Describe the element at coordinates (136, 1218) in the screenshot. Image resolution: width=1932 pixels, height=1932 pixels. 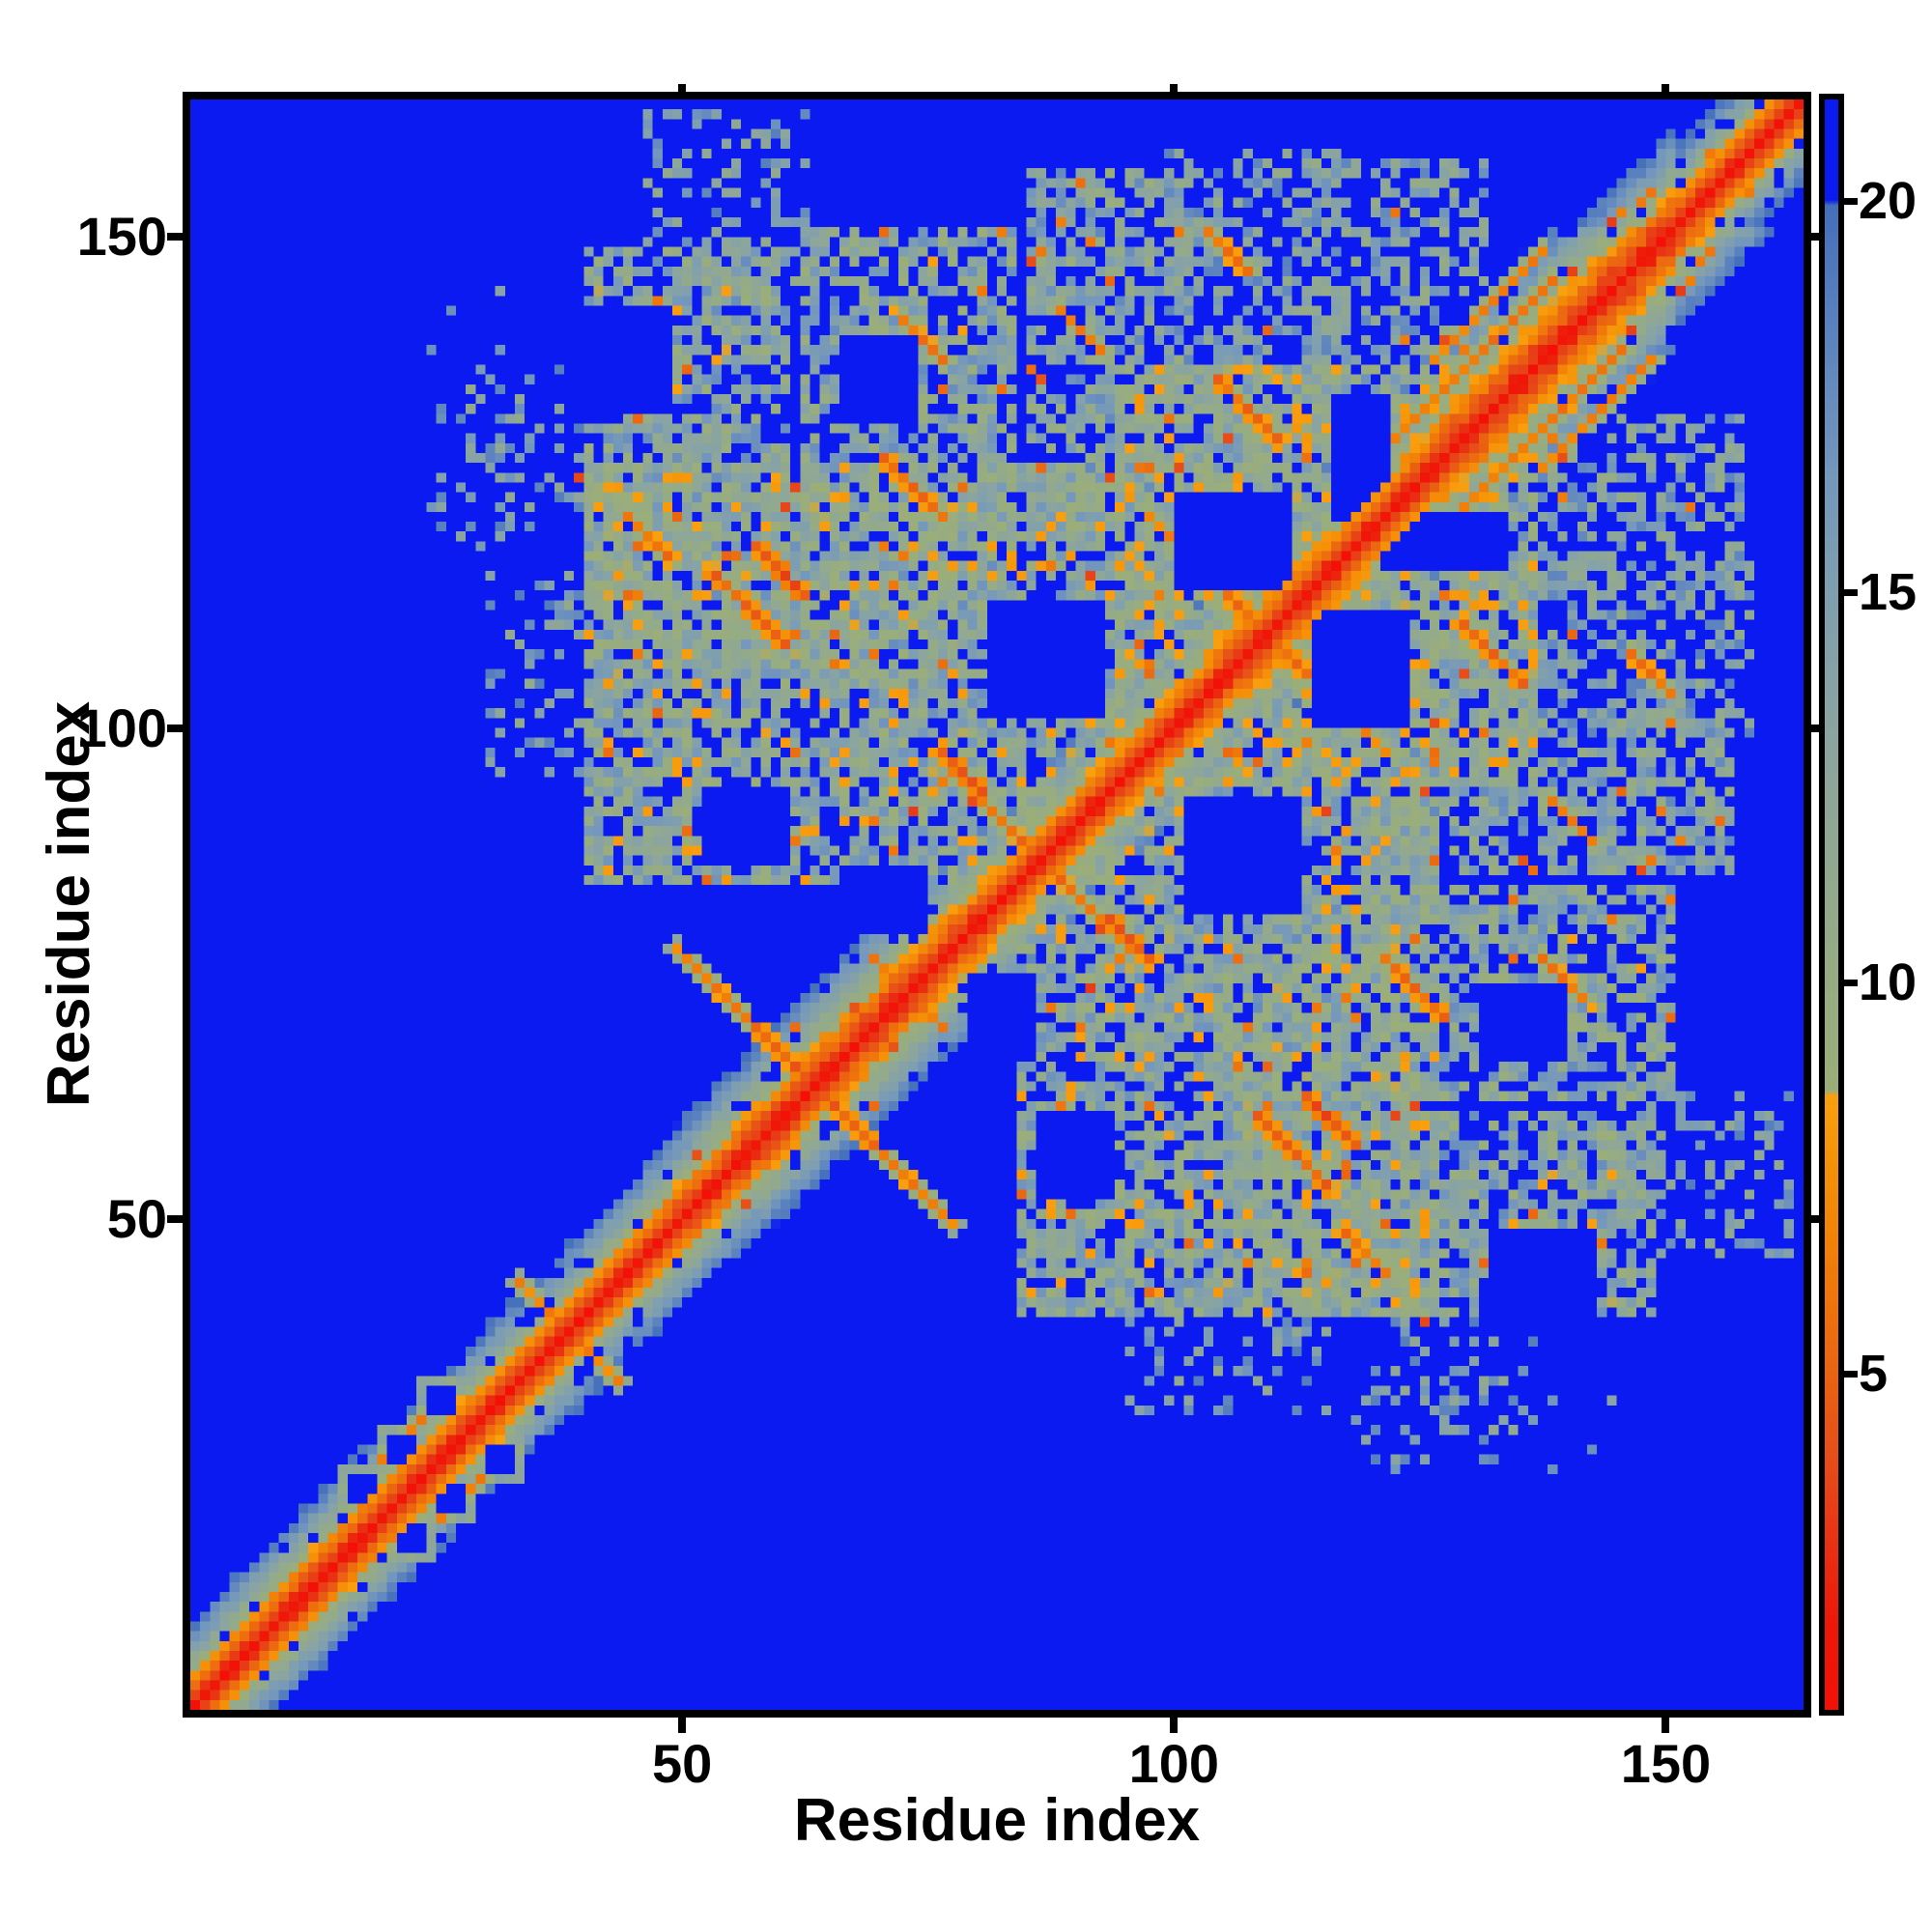
I see `y-tick-label: 50` at that location.